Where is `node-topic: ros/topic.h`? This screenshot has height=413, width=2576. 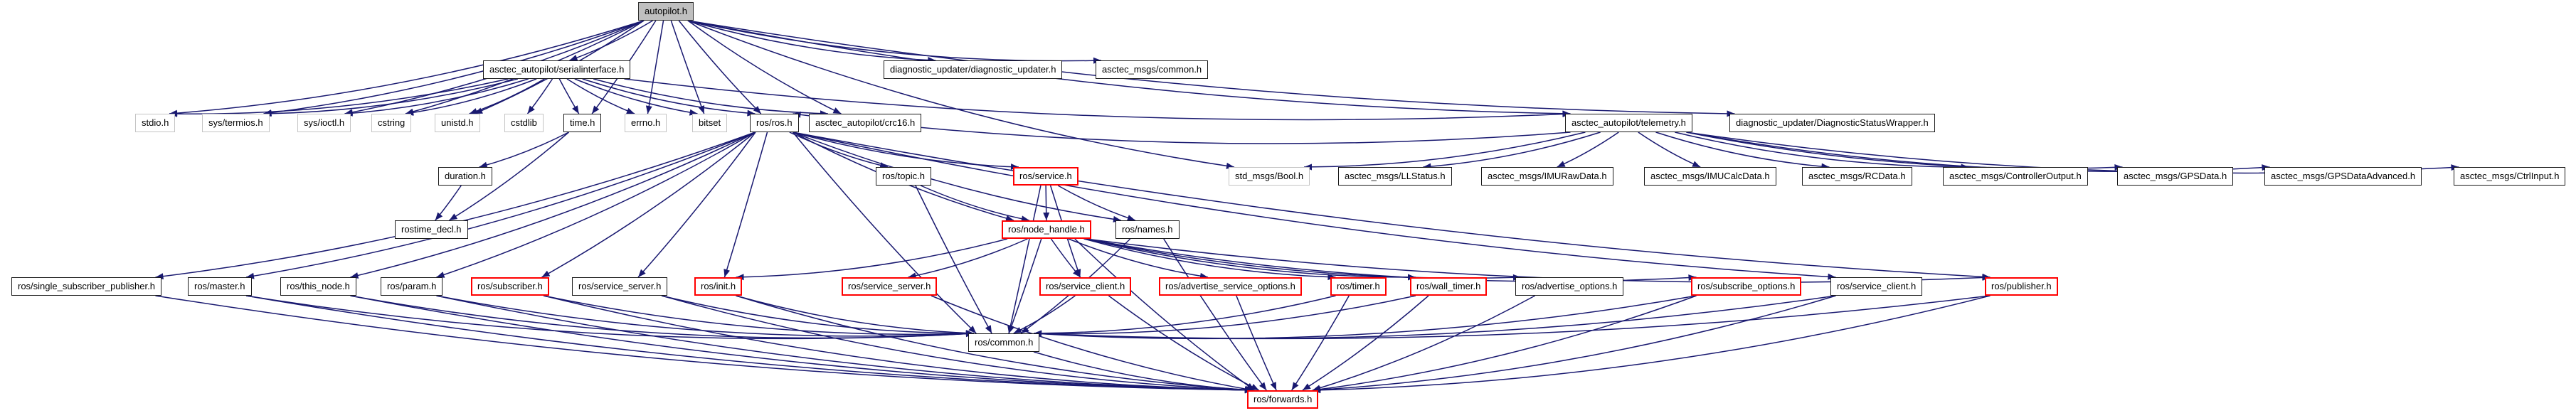
node-topic: ros/topic.h is located at coordinates (903, 176).